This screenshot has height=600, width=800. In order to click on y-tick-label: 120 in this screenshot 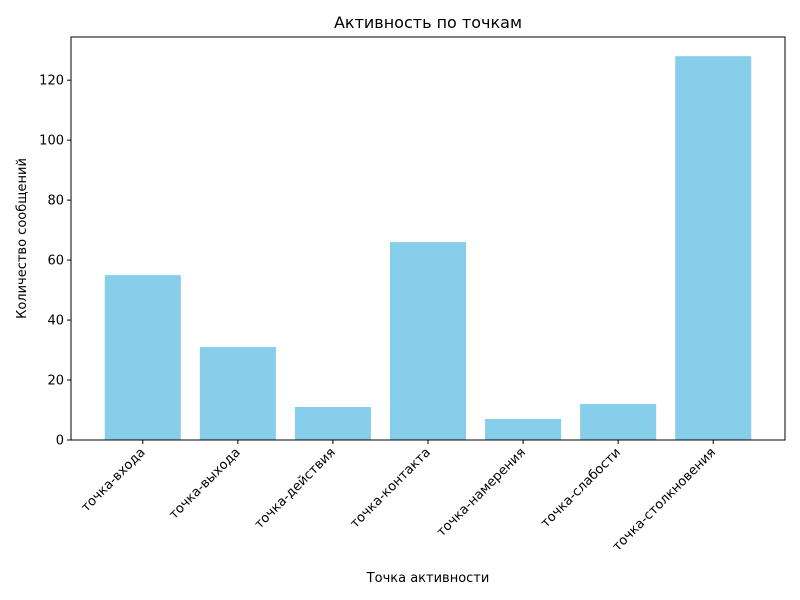, I will do `click(51, 81)`.